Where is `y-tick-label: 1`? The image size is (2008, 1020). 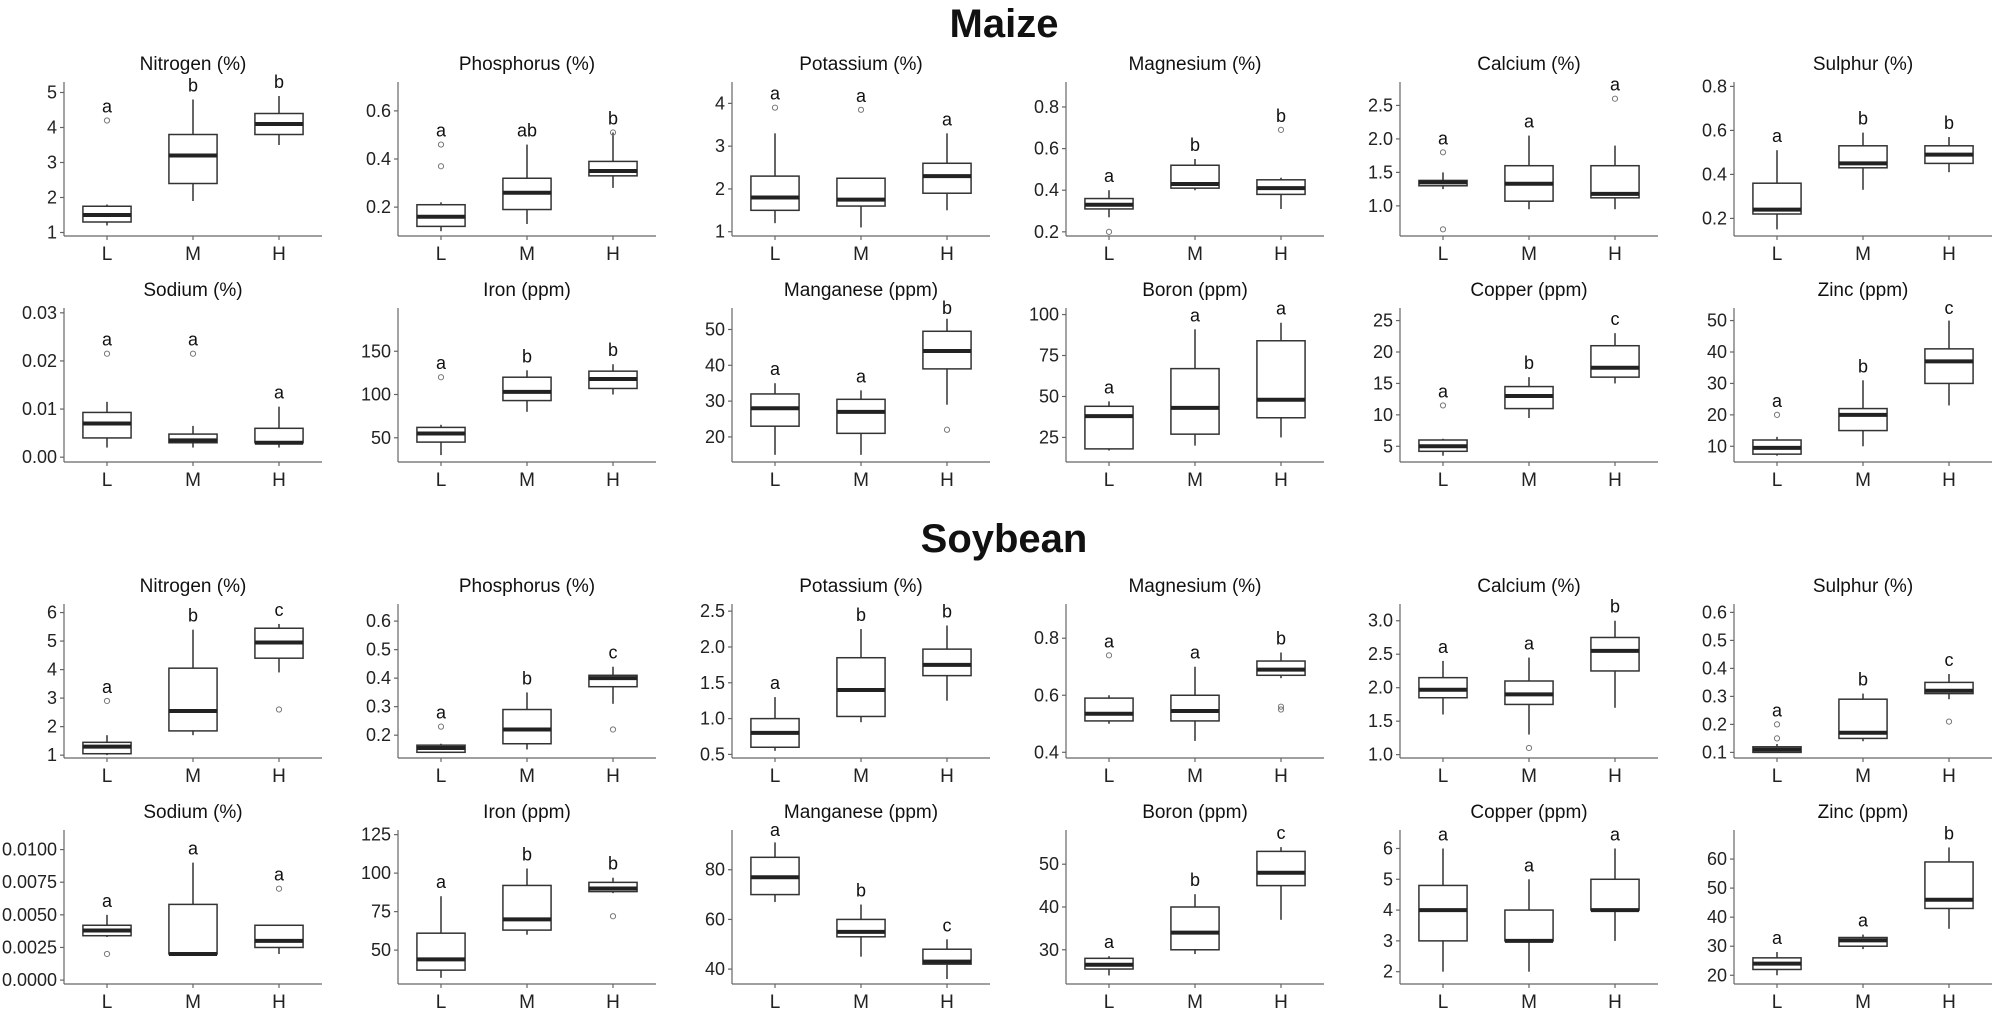
y-tick-label: 1 is located at coordinates (52, 755).